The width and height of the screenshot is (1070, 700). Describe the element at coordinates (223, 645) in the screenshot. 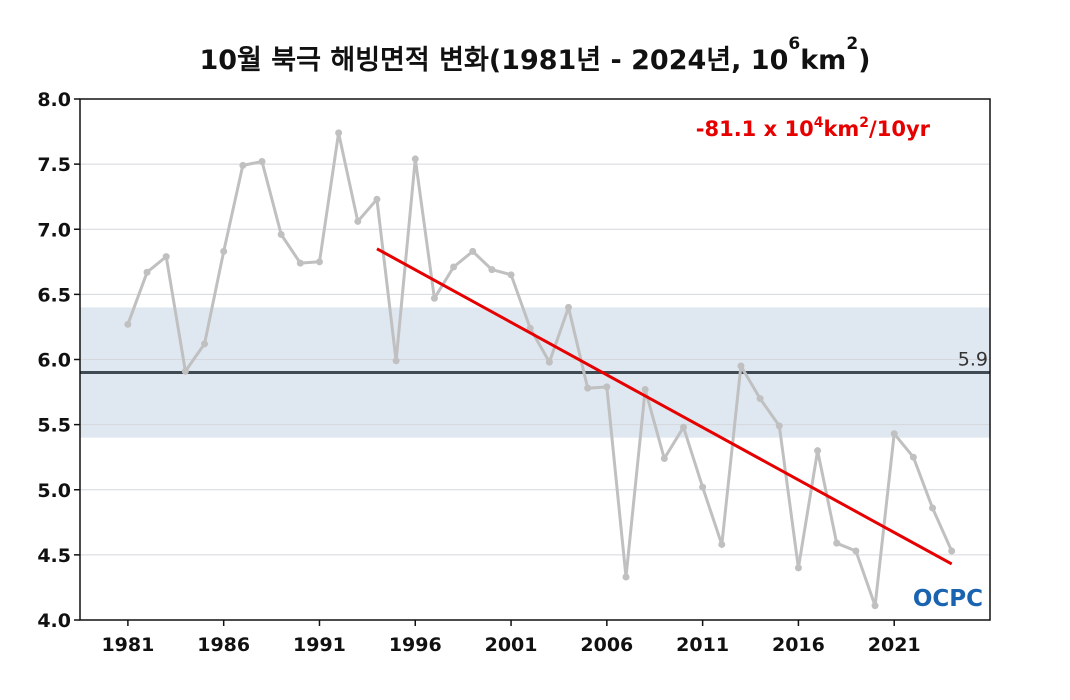

I see `x-tick-label: 1986` at that location.